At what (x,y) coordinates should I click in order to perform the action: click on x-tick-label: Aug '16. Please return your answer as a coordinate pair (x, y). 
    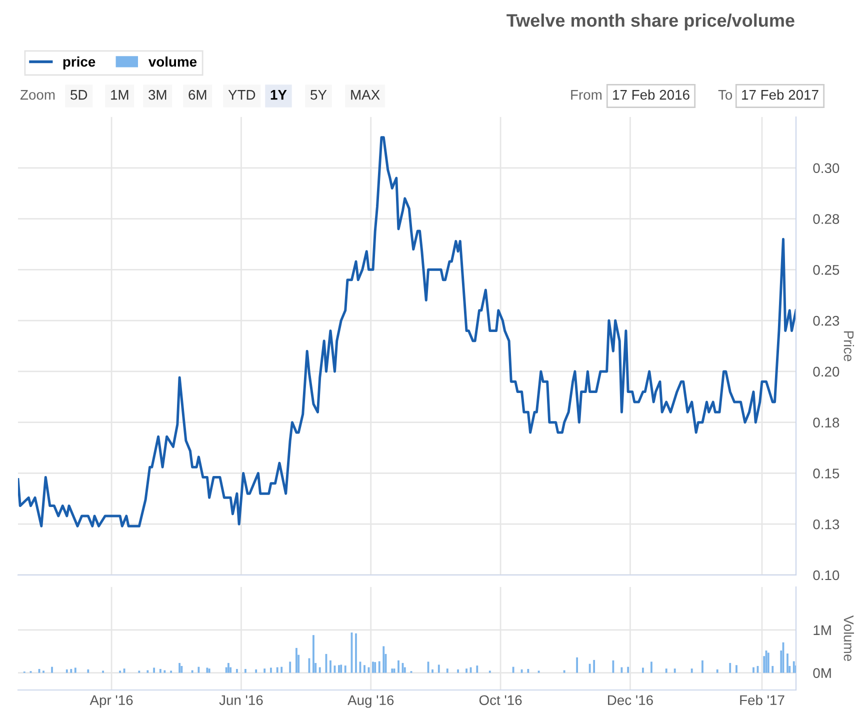
    Looking at the image, I should click on (371, 701).